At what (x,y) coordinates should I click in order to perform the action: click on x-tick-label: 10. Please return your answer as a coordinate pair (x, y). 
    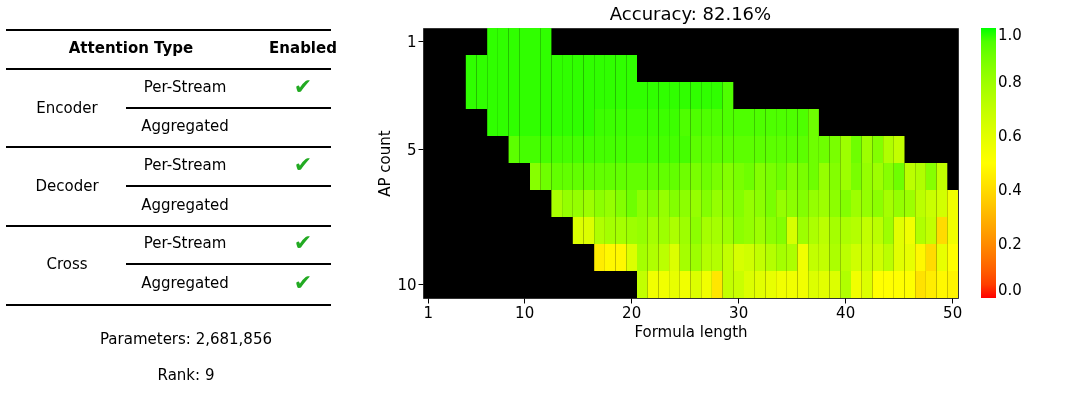
    Looking at the image, I should click on (525, 312).